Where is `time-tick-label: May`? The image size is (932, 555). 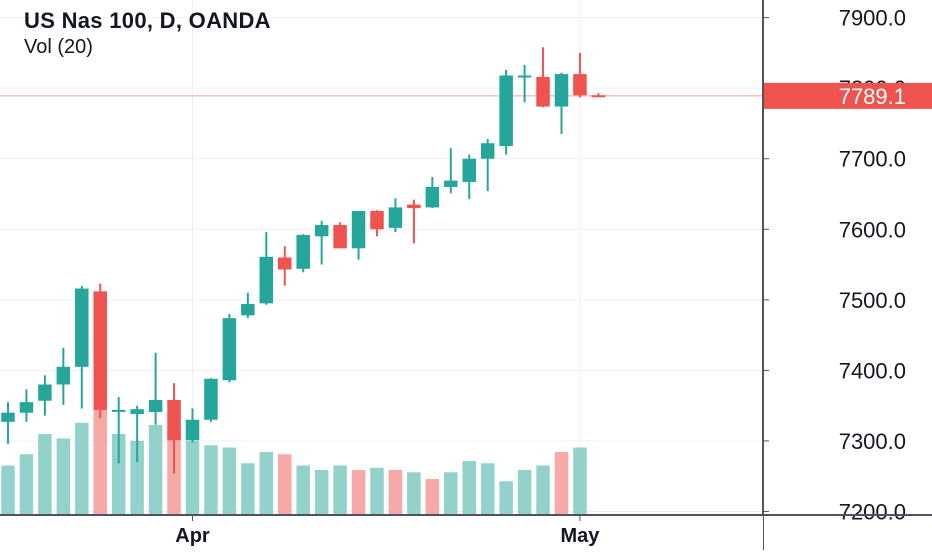 time-tick-label: May is located at coordinates (580, 536).